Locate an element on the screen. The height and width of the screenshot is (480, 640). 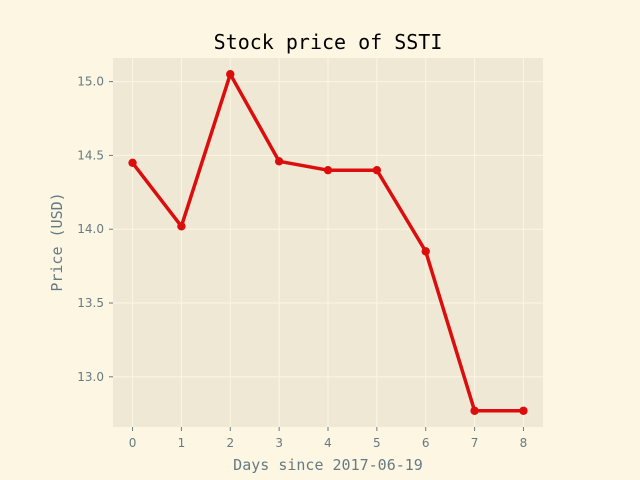
x-tick-label: 5 is located at coordinates (377, 443).